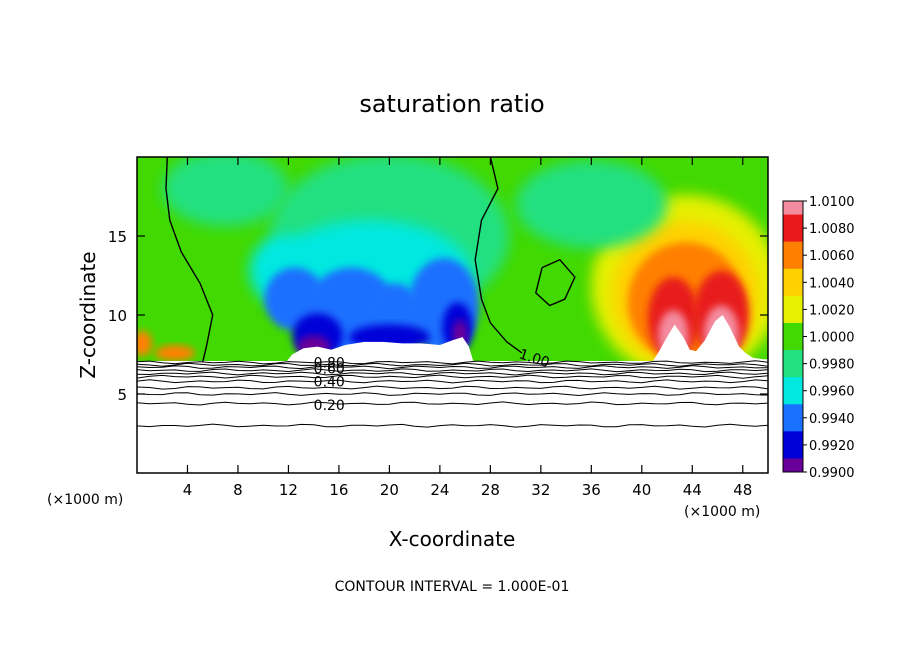 Image resolution: width=904 pixels, height=654 pixels. Describe the element at coordinates (832, 338) in the screenshot. I see `colorbar-label-5: 1.0000` at that location.